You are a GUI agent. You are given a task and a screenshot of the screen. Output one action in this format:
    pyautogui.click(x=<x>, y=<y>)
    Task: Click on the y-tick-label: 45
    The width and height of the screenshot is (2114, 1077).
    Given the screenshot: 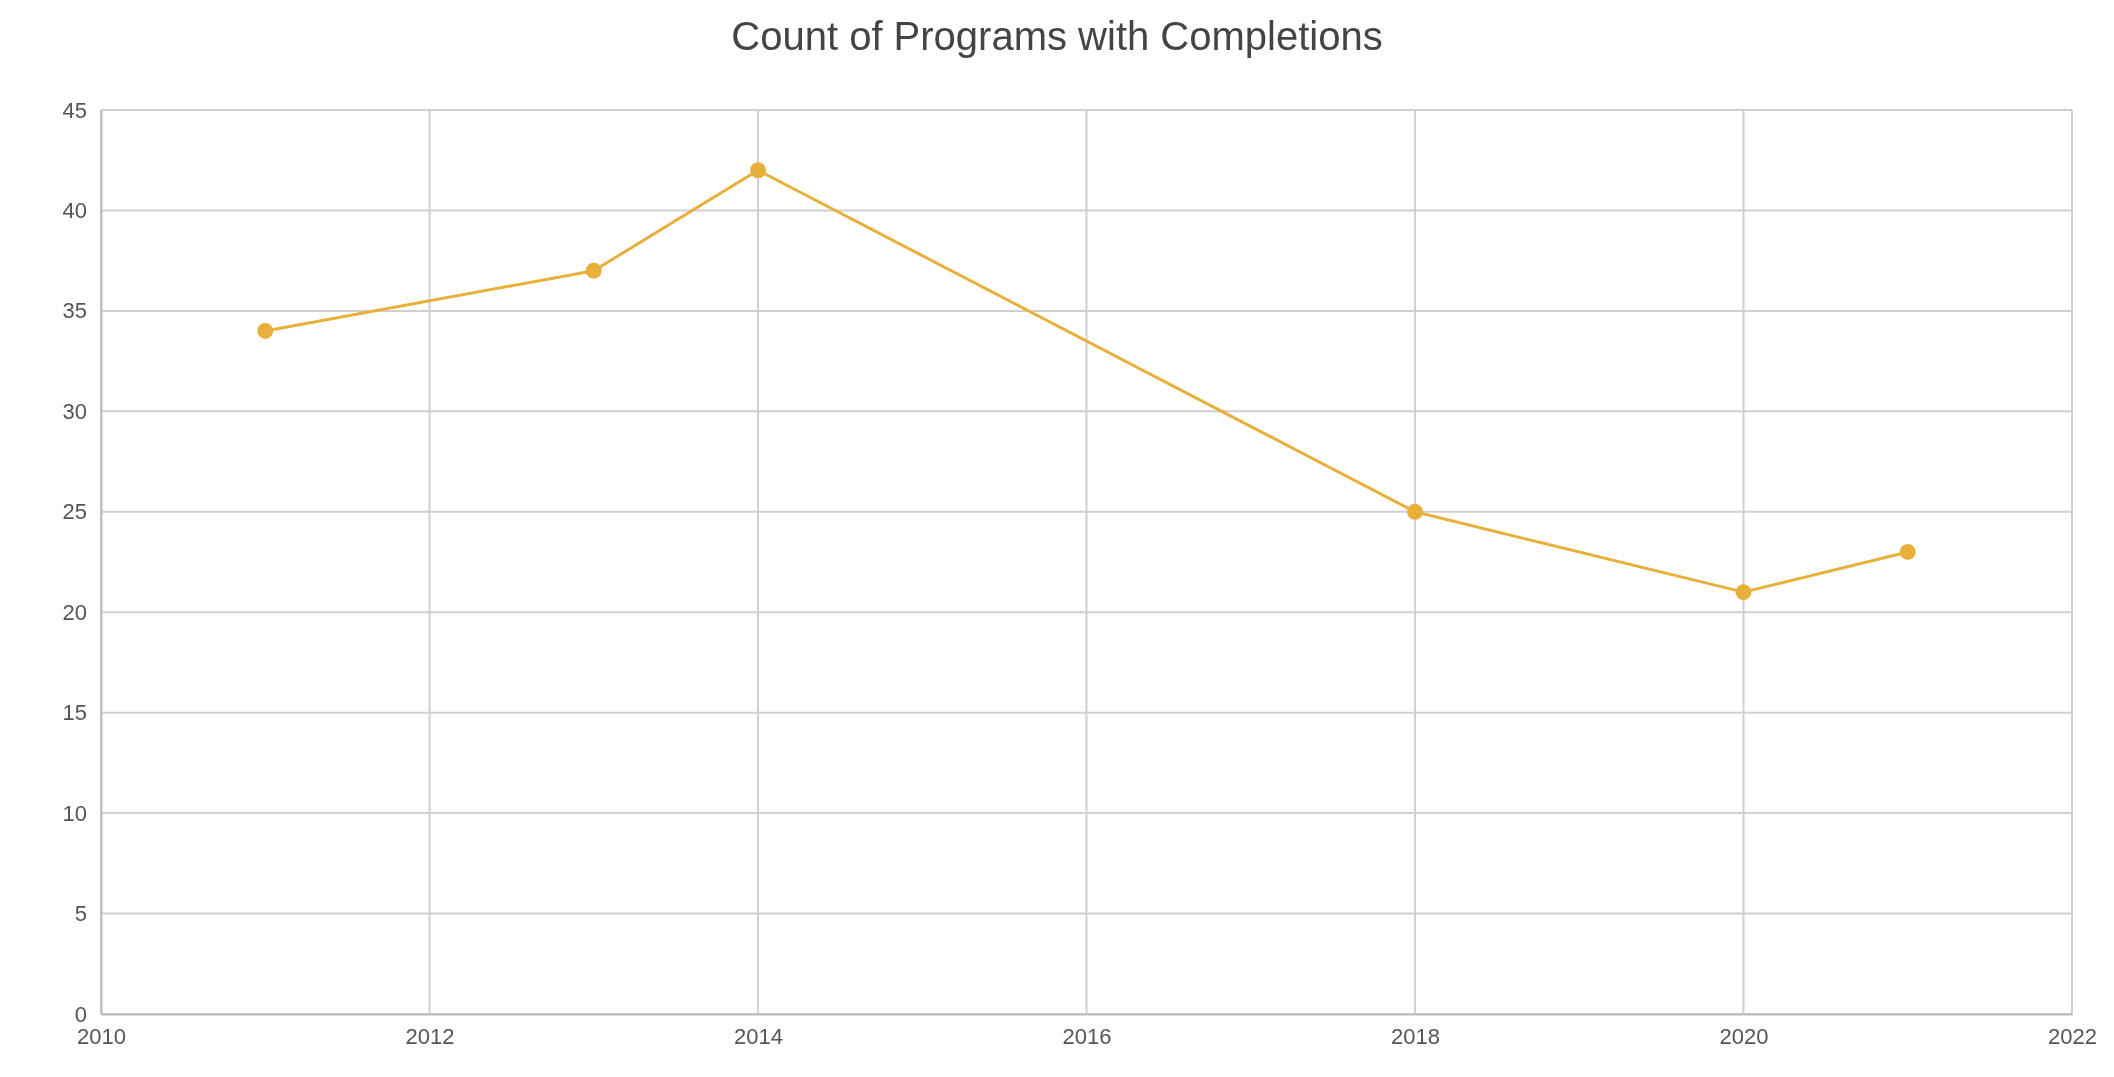 What is the action you would take?
    pyautogui.click(x=74, y=110)
    